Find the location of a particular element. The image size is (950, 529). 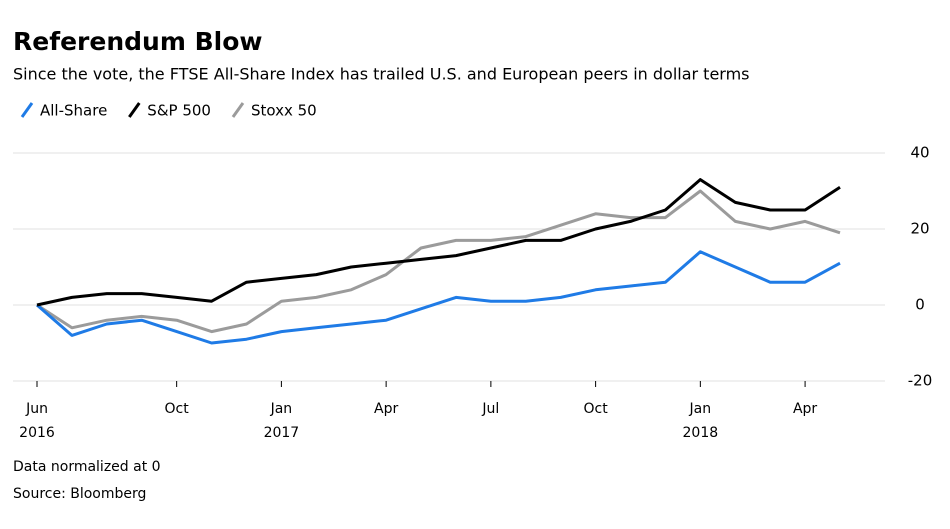

legend-label: S&P 500 is located at coordinates (179, 111).